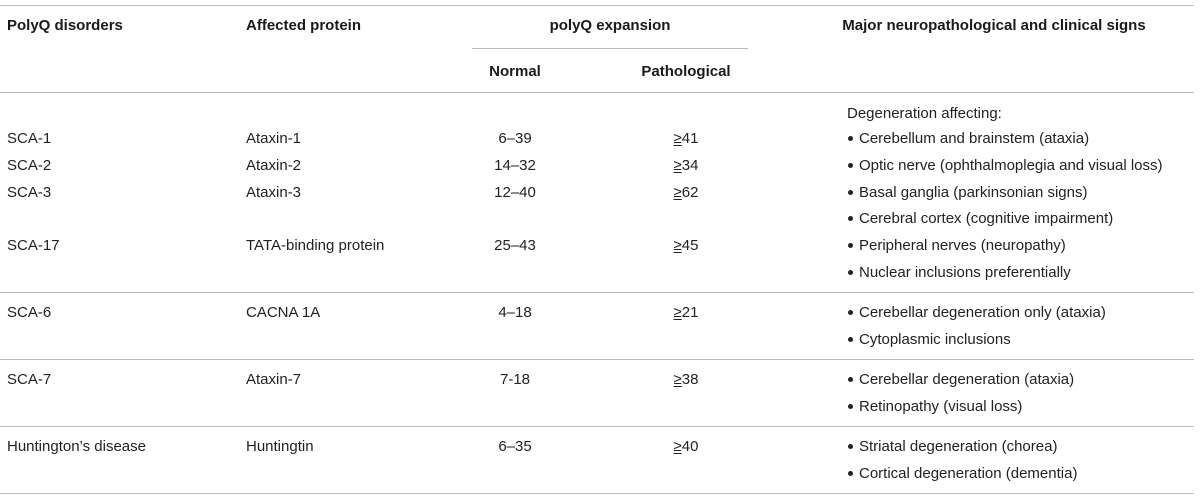 The image size is (1200, 500). I want to click on header-normal: Normal, so click(515, 71).